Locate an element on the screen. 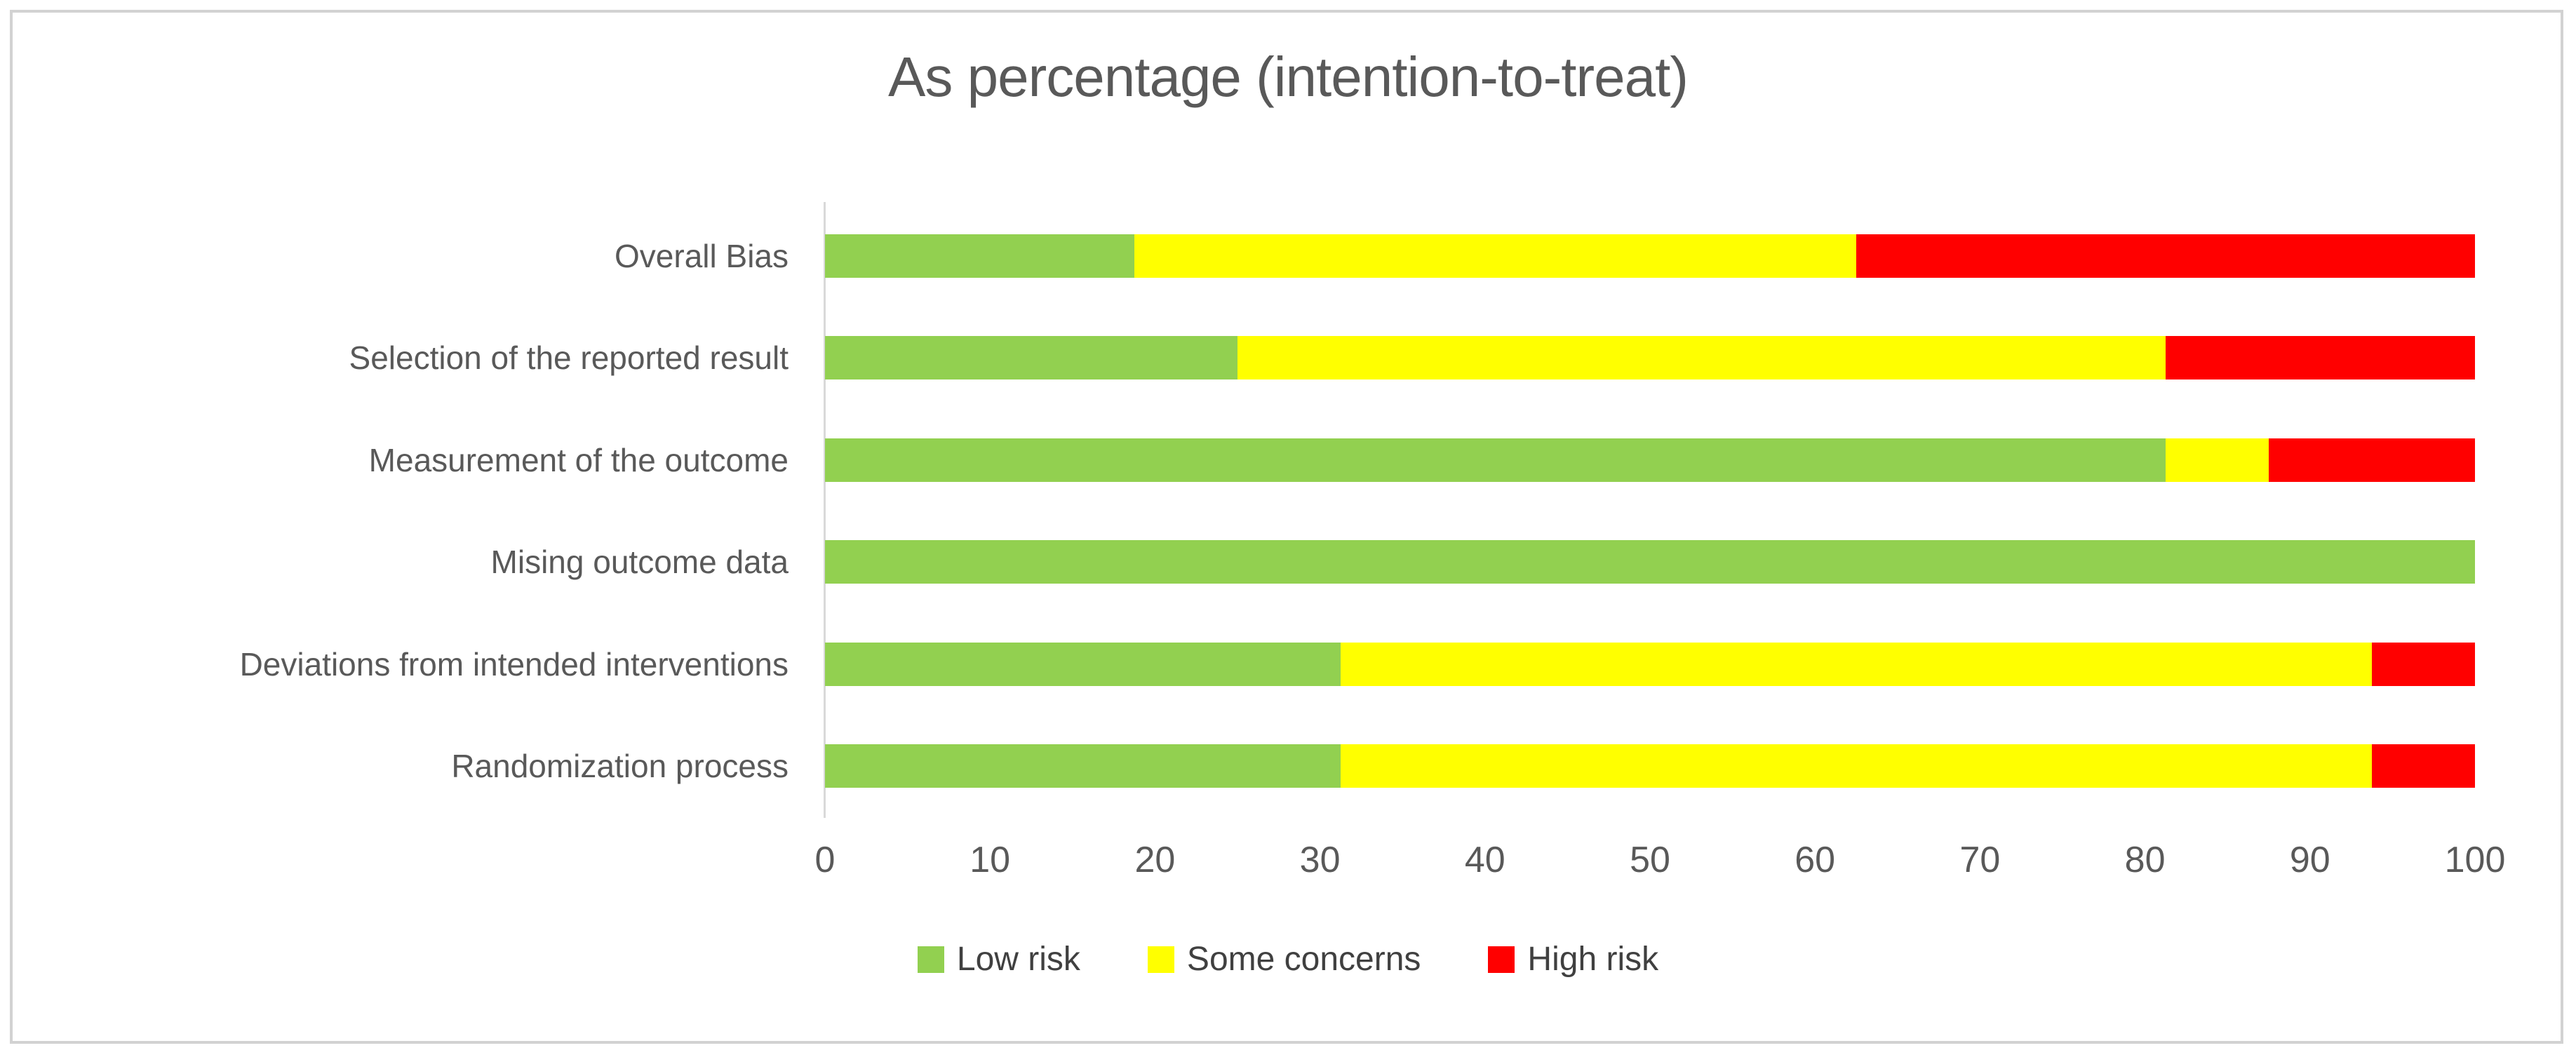 This screenshot has width=2576, height=1055. x-axis-tick: 50 is located at coordinates (1650, 860).